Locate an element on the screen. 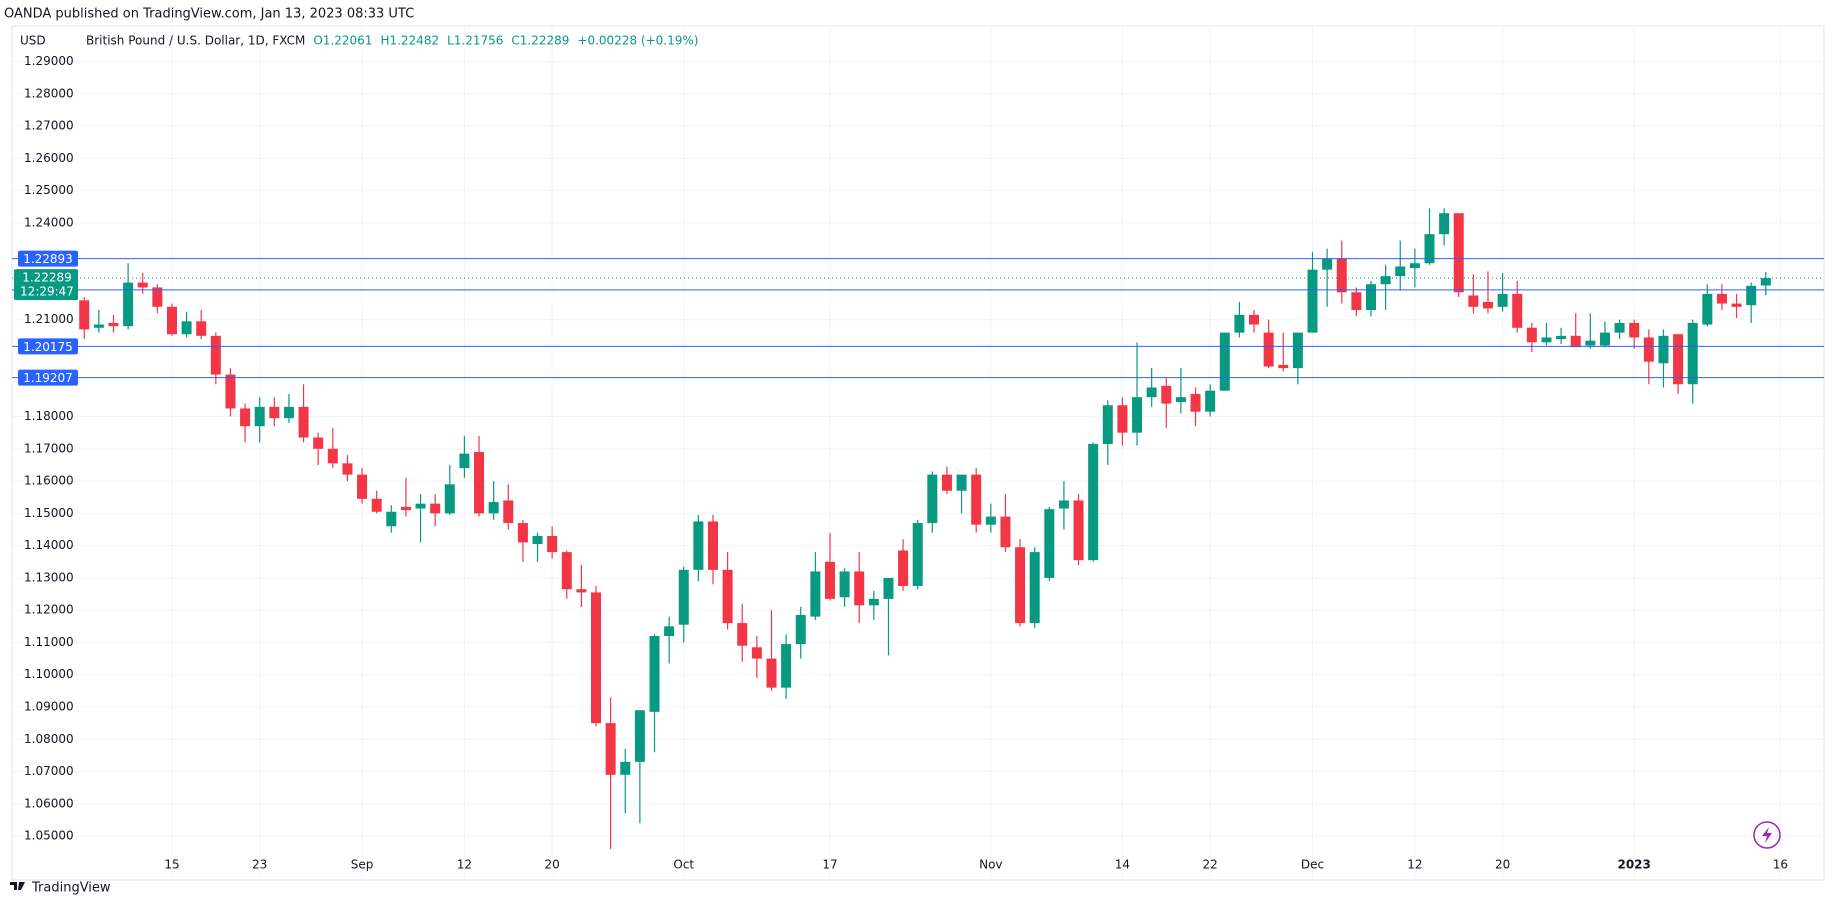 Image resolution: width=1834 pixels, height=907 pixels. y-tick-label: 1.18000 is located at coordinates (49, 416).